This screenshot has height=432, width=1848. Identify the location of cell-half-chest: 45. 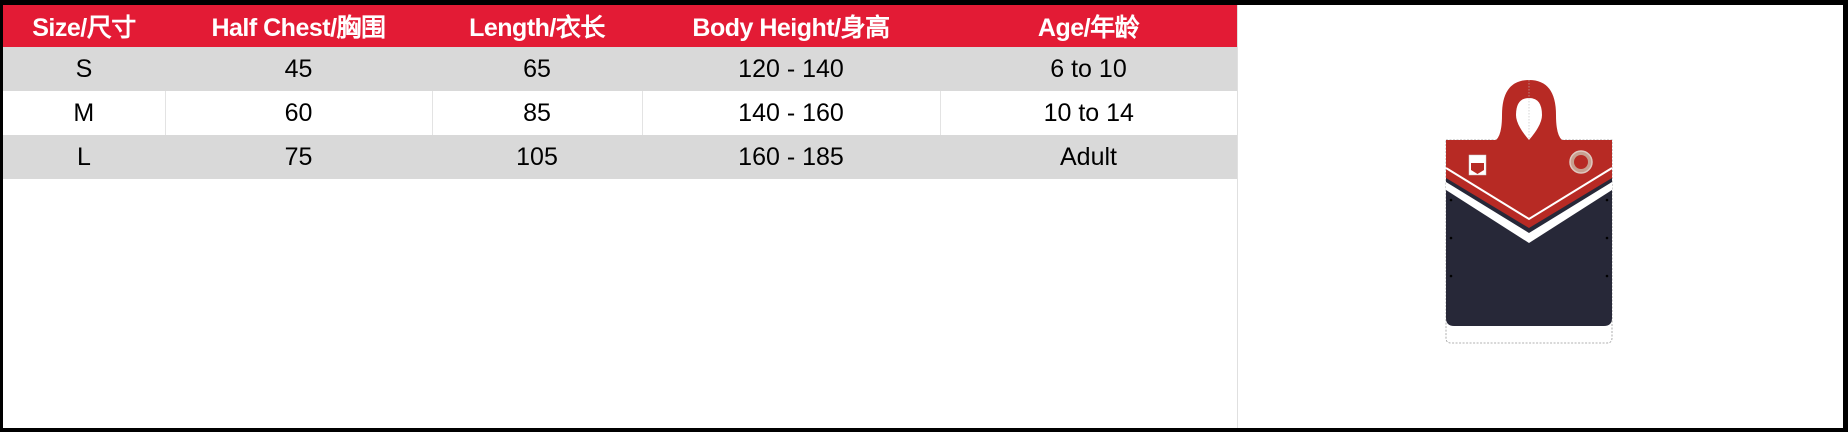
(298, 69).